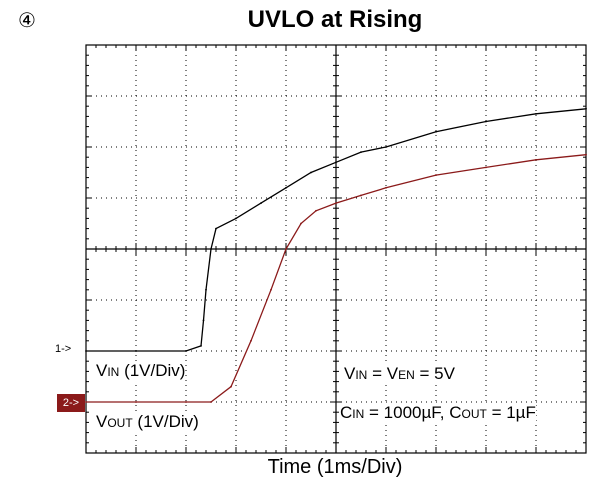 The width and height of the screenshot is (600, 488). I want to click on vout-series-label: VOUT (1V/Div), so click(147, 422).